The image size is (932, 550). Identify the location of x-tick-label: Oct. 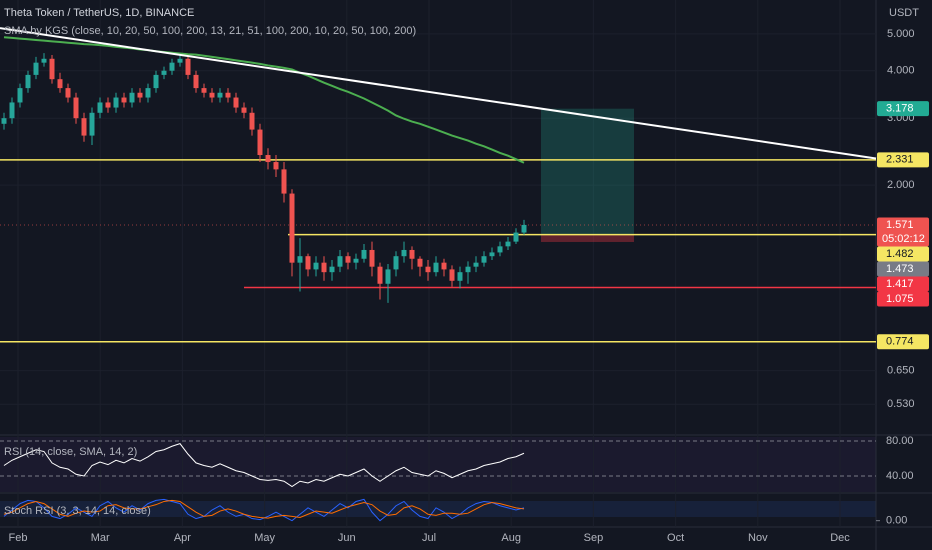
(675, 538).